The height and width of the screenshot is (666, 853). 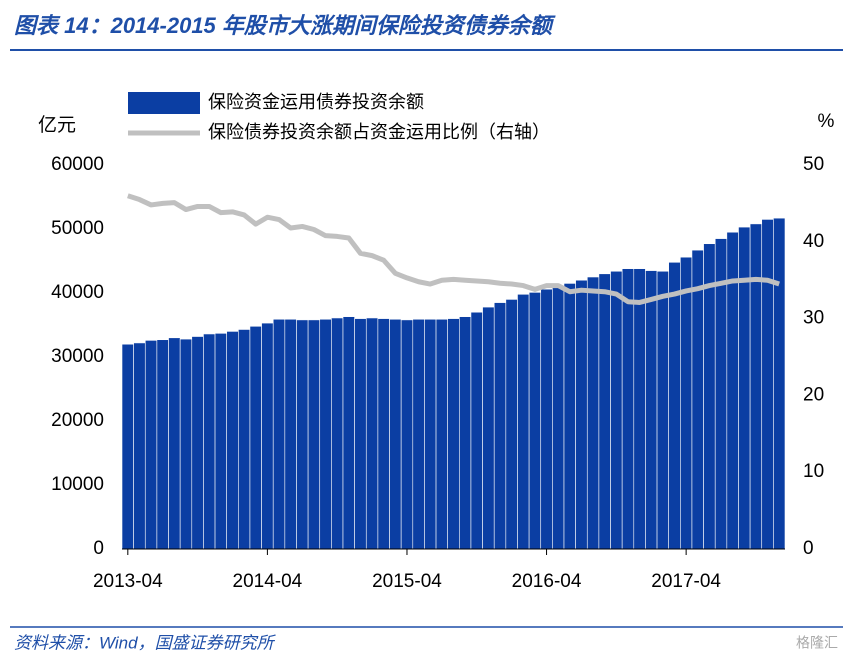 I want to click on y2-tick-label: 50, so click(x=813, y=164).